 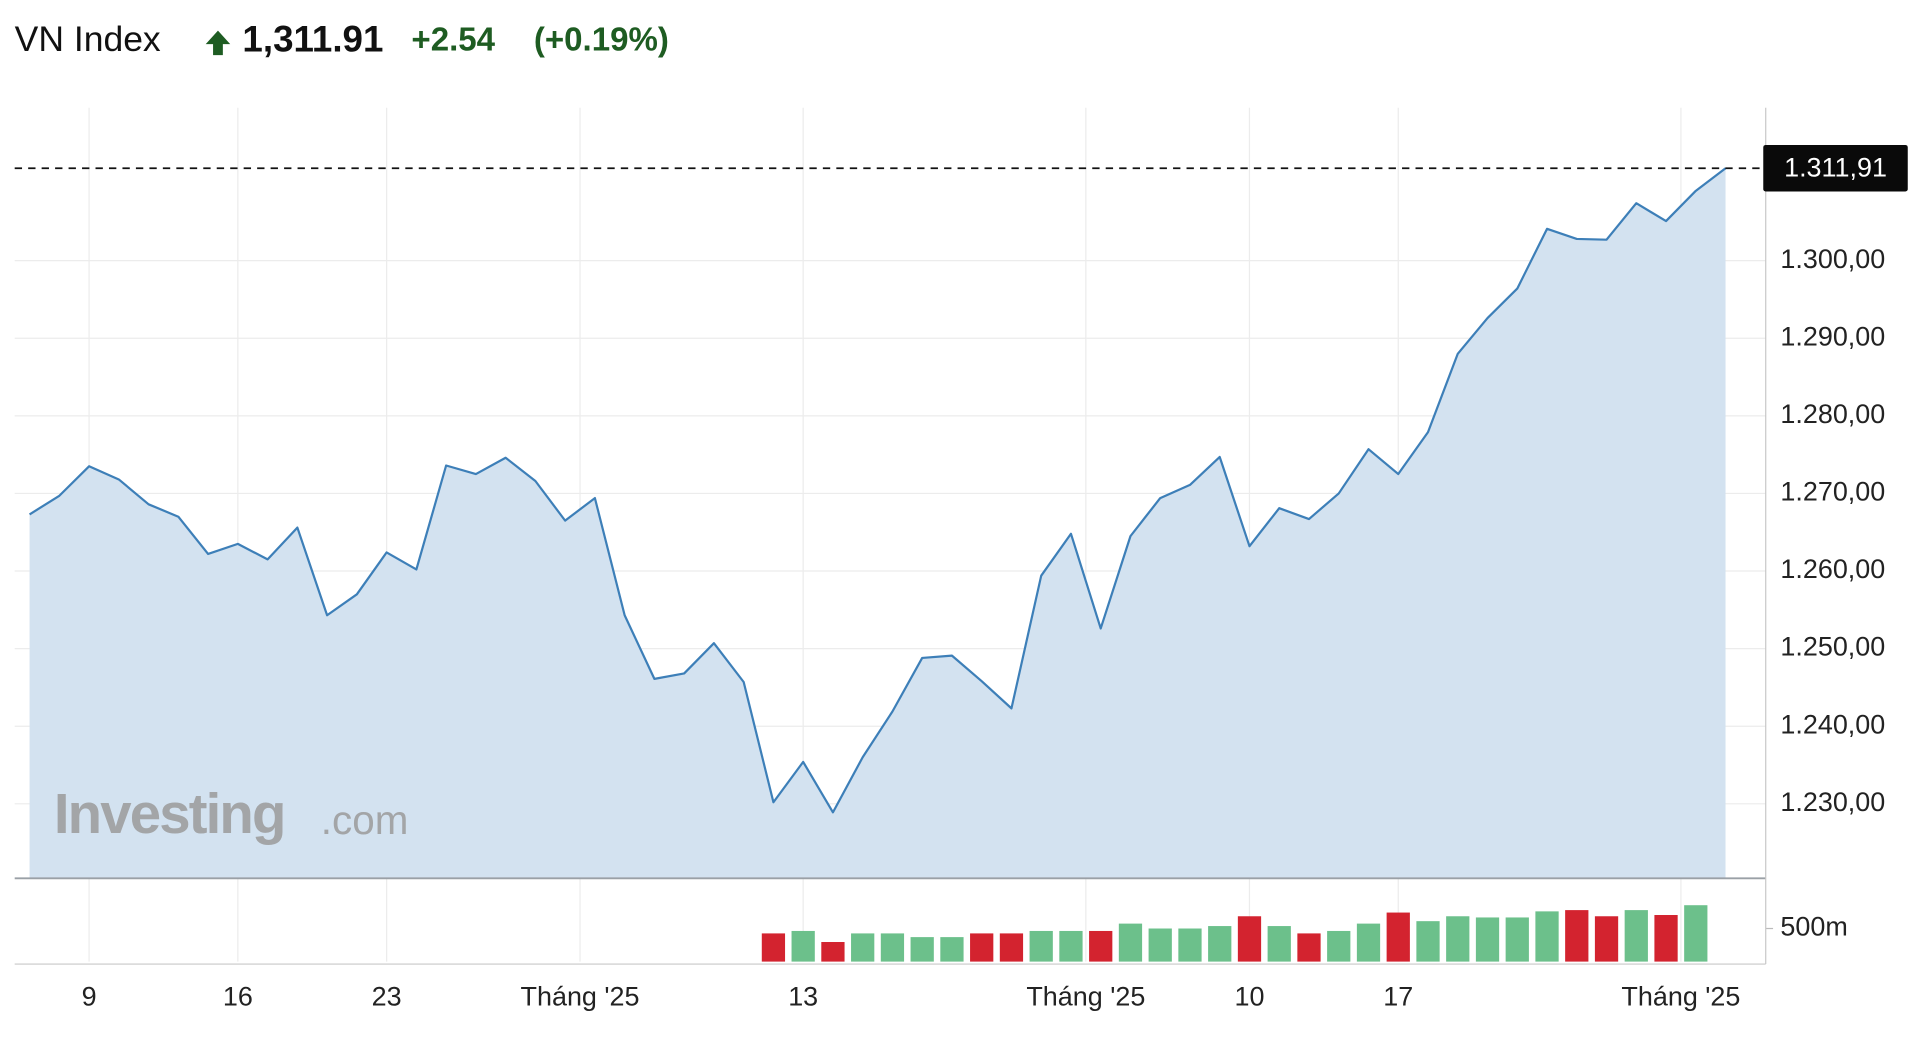 I want to click on index-name: VN Index, so click(x=88, y=39).